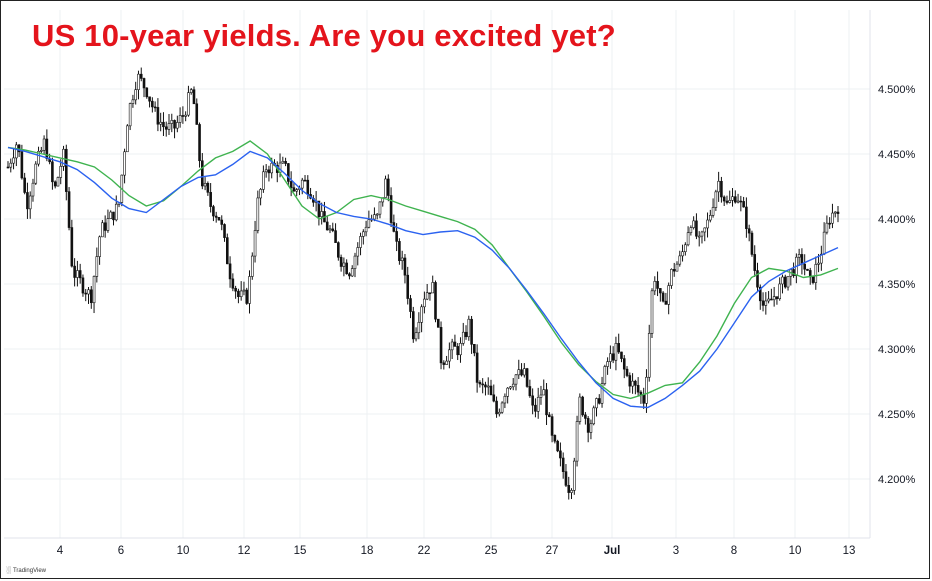  What do you see at coordinates (897, 155) in the screenshot?
I see `price-tick-label: 4.450%` at bounding box center [897, 155].